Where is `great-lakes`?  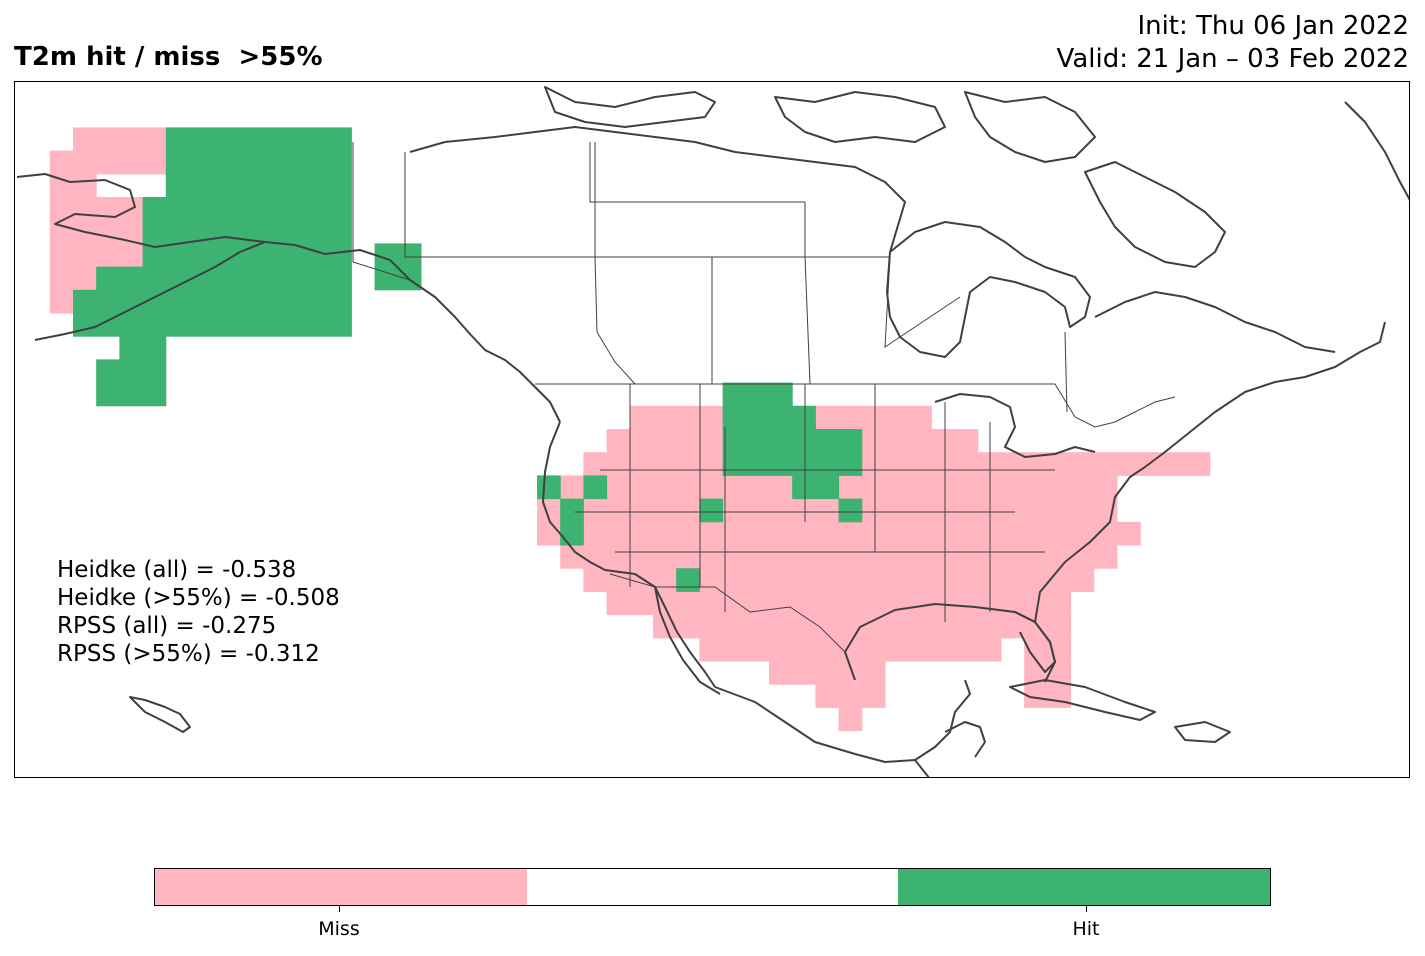
great-lakes is located at coordinates (1015, 425).